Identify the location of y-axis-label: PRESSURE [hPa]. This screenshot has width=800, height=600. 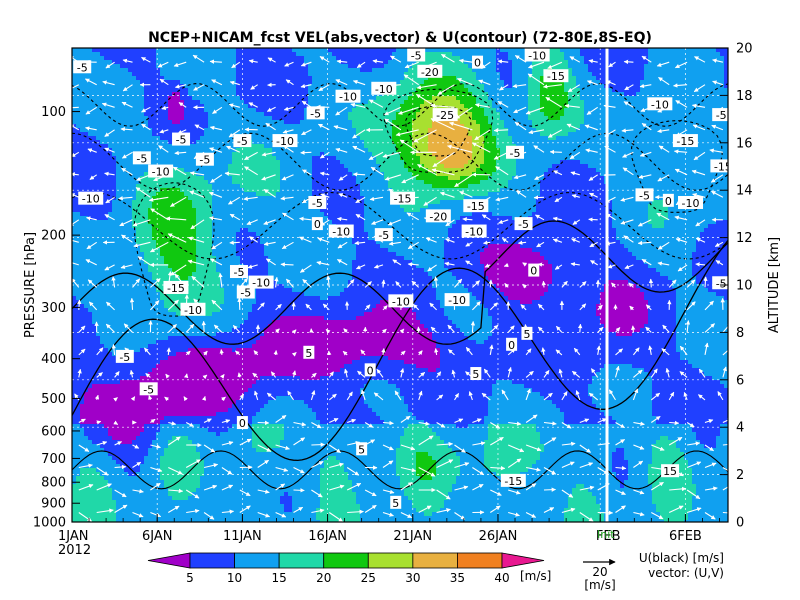
(30, 285).